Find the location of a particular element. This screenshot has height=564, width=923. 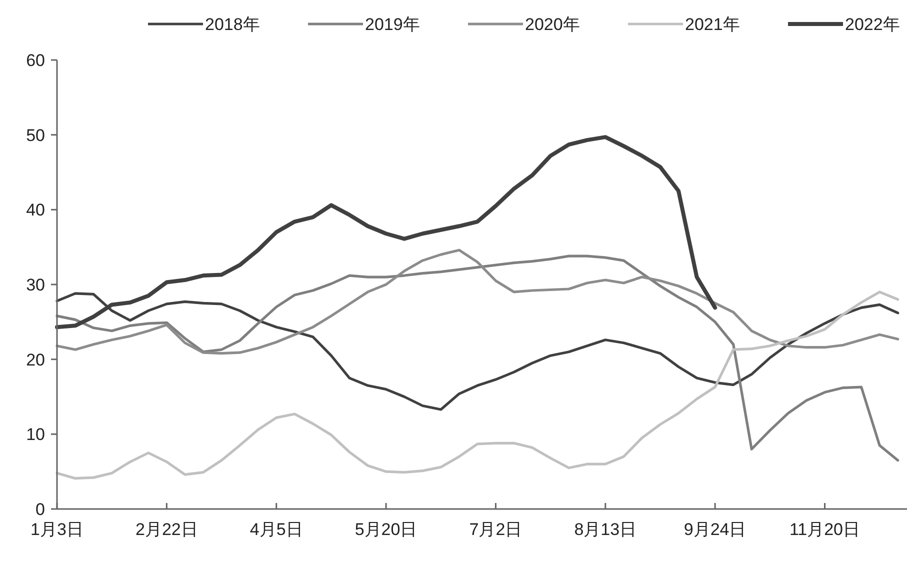

x-tick-label: 4月5日 is located at coordinates (276, 529).